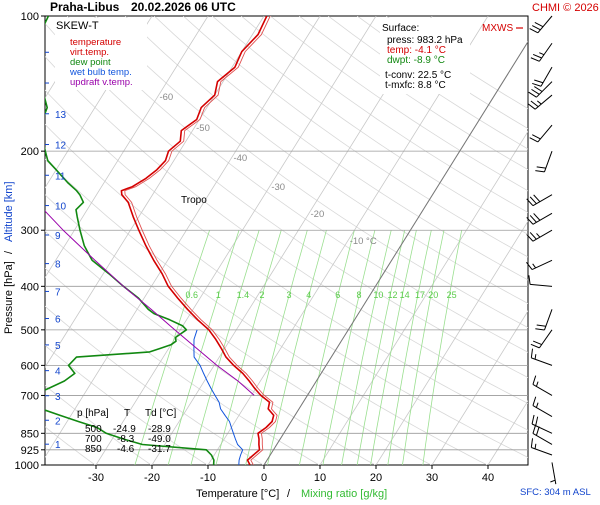 This screenshot has width=600, height=505. What do you see at coordinates (166, 97) in the screenshot?
I see `isotherm-label: -60` at bounding box center [166, 97].